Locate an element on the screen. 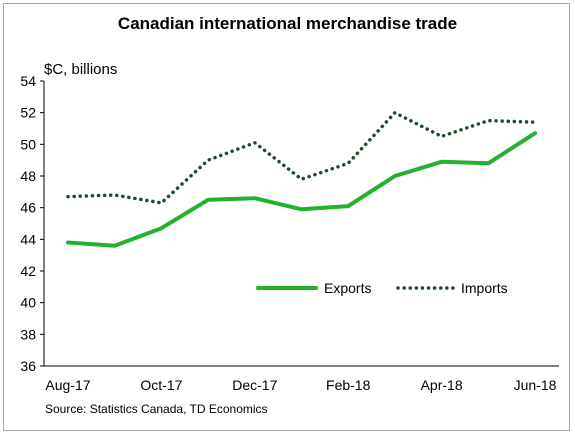 The height and width of the screenshot is (436, 575). y-tick-label: 48 is located at coordinates (28, 176).